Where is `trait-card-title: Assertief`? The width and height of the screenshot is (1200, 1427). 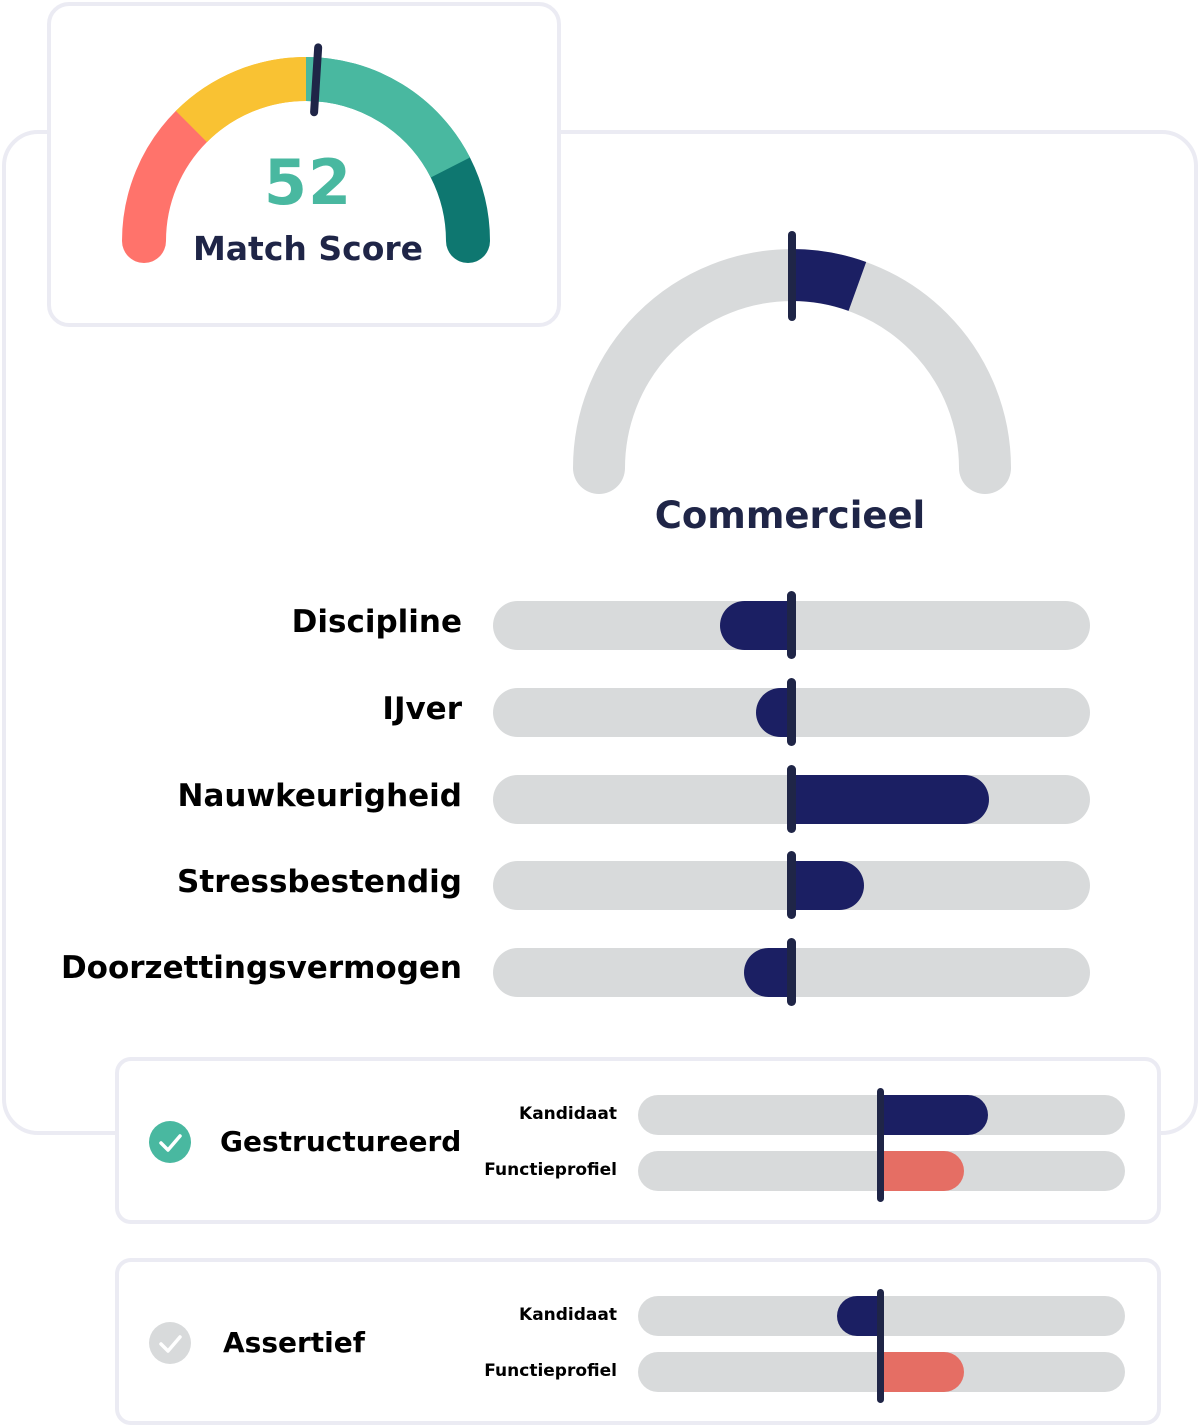 trait-card-title: Assertief is located at coordinates (294, 1342).